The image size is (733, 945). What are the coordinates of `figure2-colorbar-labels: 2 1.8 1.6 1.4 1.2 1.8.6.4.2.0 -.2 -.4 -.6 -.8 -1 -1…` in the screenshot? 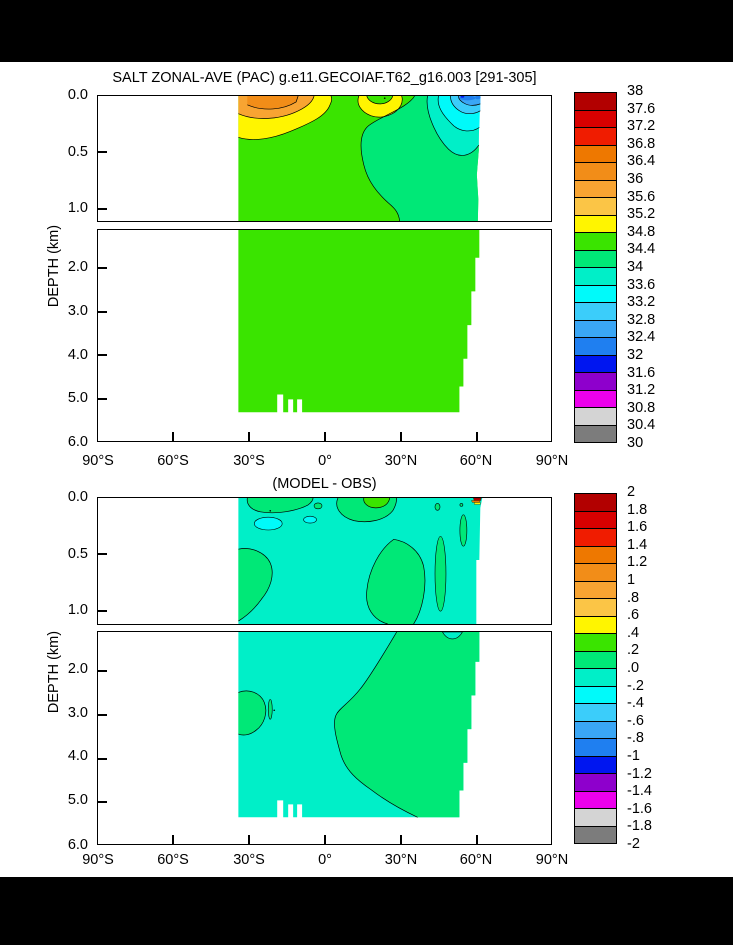 It's located at (662, 668).